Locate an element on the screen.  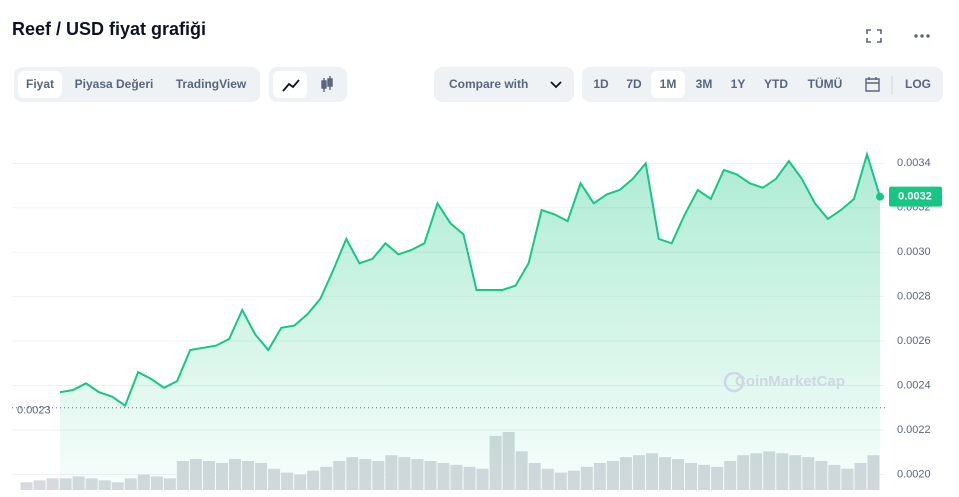
price-badge-label: 0.0032 is located at coordinates (915, 197).